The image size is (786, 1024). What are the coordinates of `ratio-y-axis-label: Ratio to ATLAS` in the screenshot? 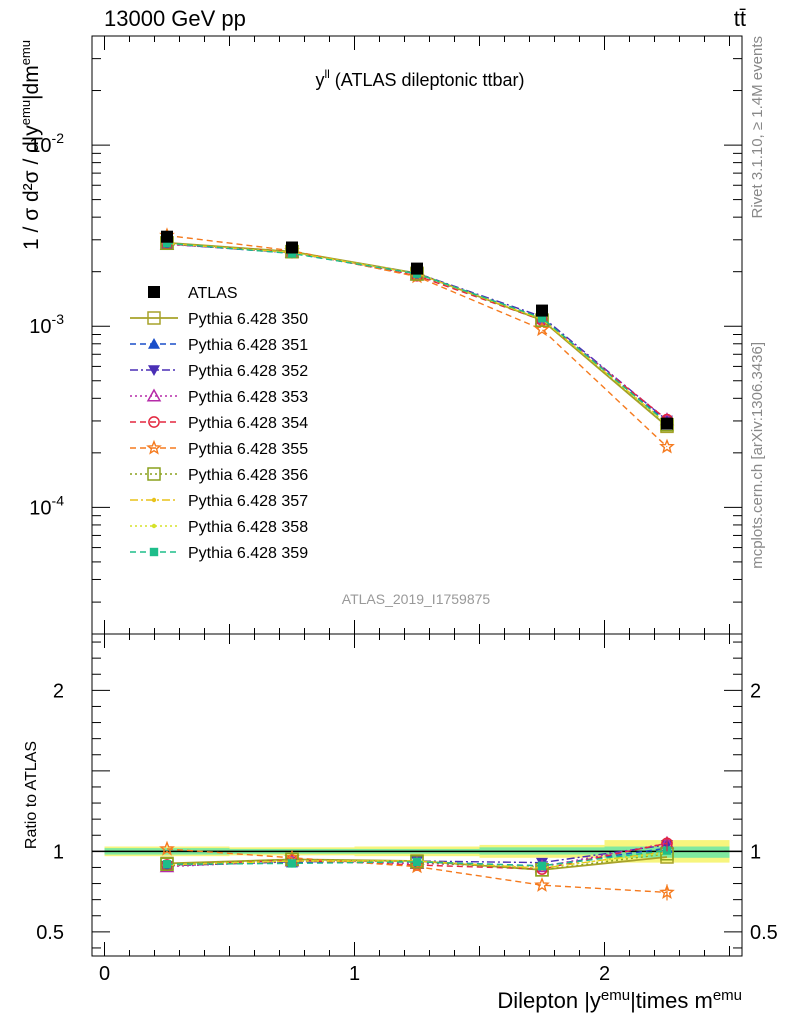 It's located at (31, 795).